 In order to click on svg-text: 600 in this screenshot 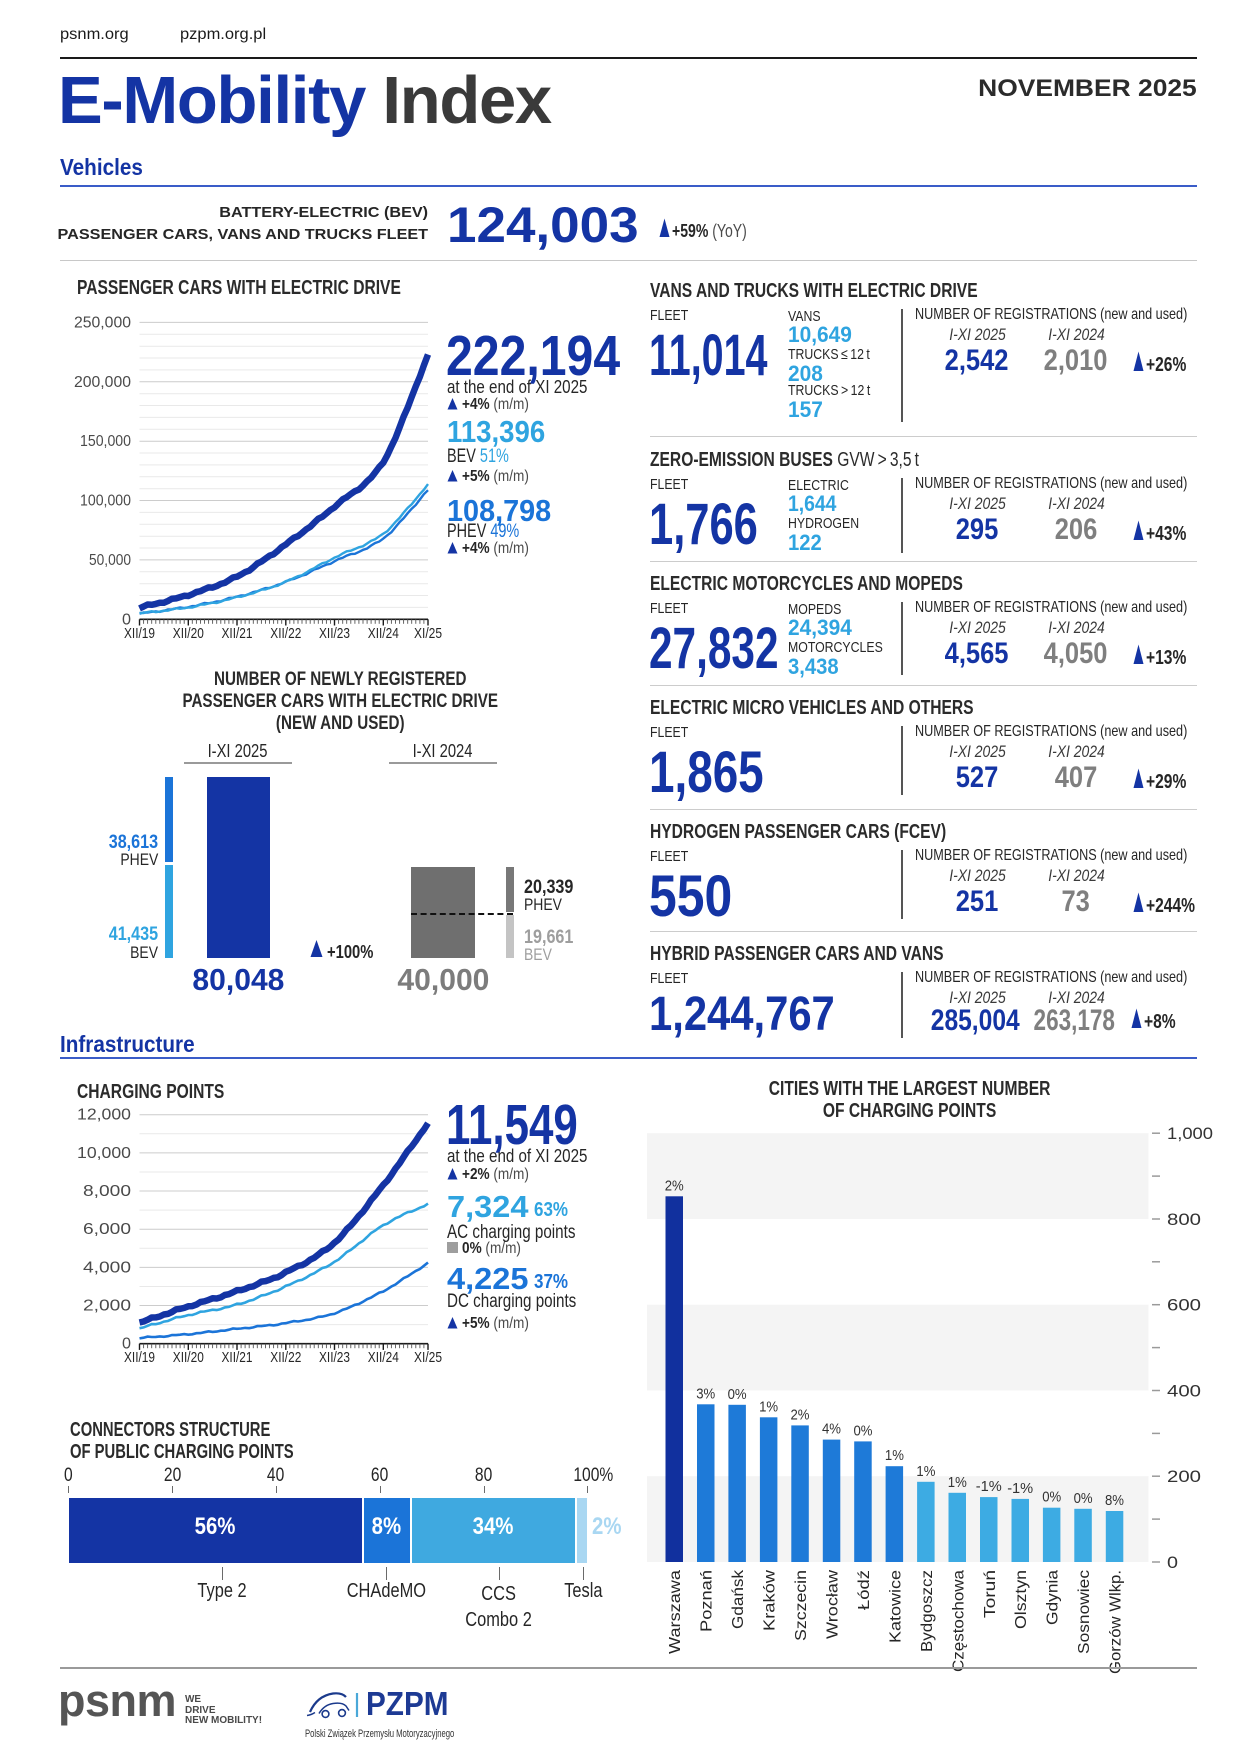, I will do `click(1184, 1305)`.